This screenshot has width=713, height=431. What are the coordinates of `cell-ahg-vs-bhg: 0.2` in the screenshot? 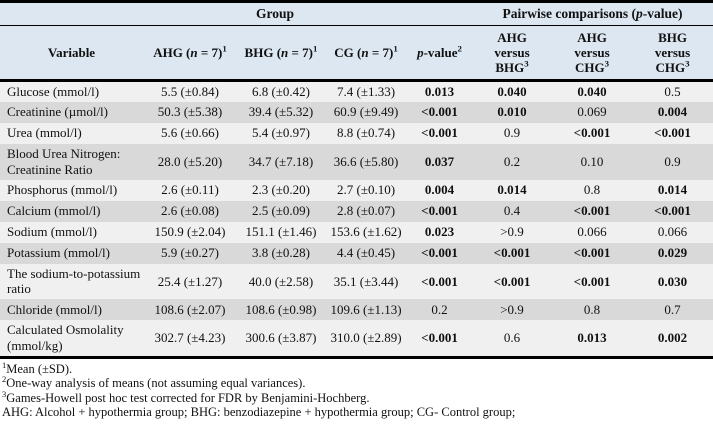 It's located at (512, 161).